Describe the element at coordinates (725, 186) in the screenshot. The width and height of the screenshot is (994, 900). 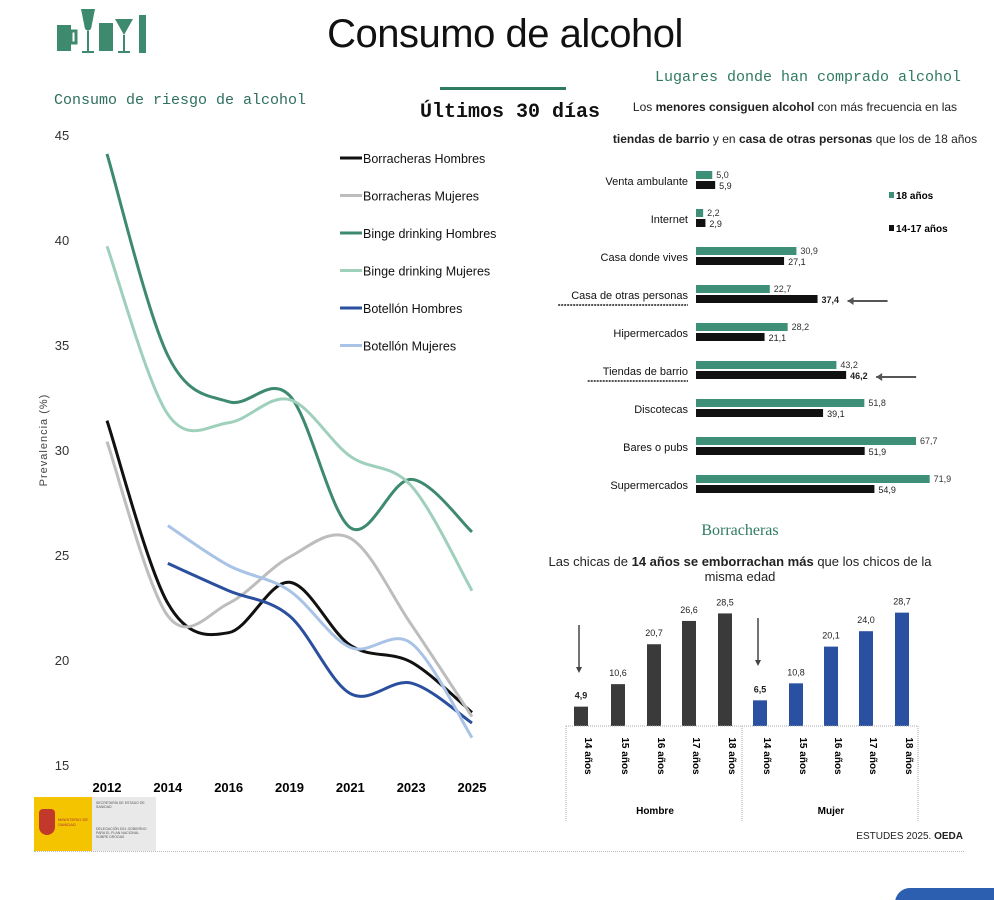
I see `value-label: 5,9` at that location.